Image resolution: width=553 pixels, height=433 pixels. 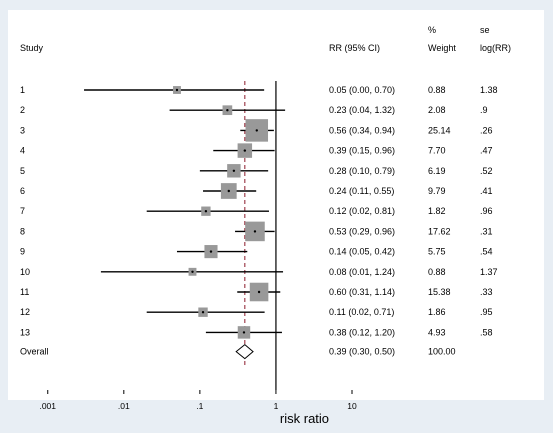 I want to click on rr-ci-value: 0.39 (0.15, 0.96), so click(x=362, y=151).